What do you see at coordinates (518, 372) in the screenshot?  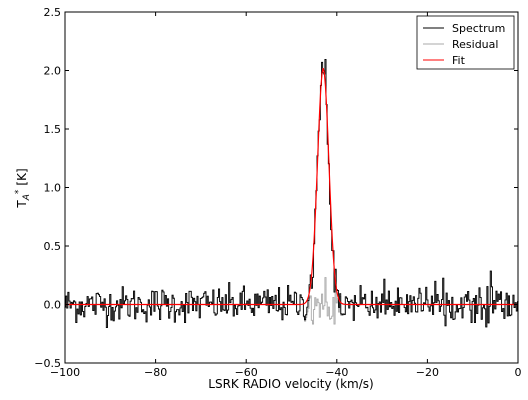 I see `x-tick-label: 0` at bounding box center [518, 372].